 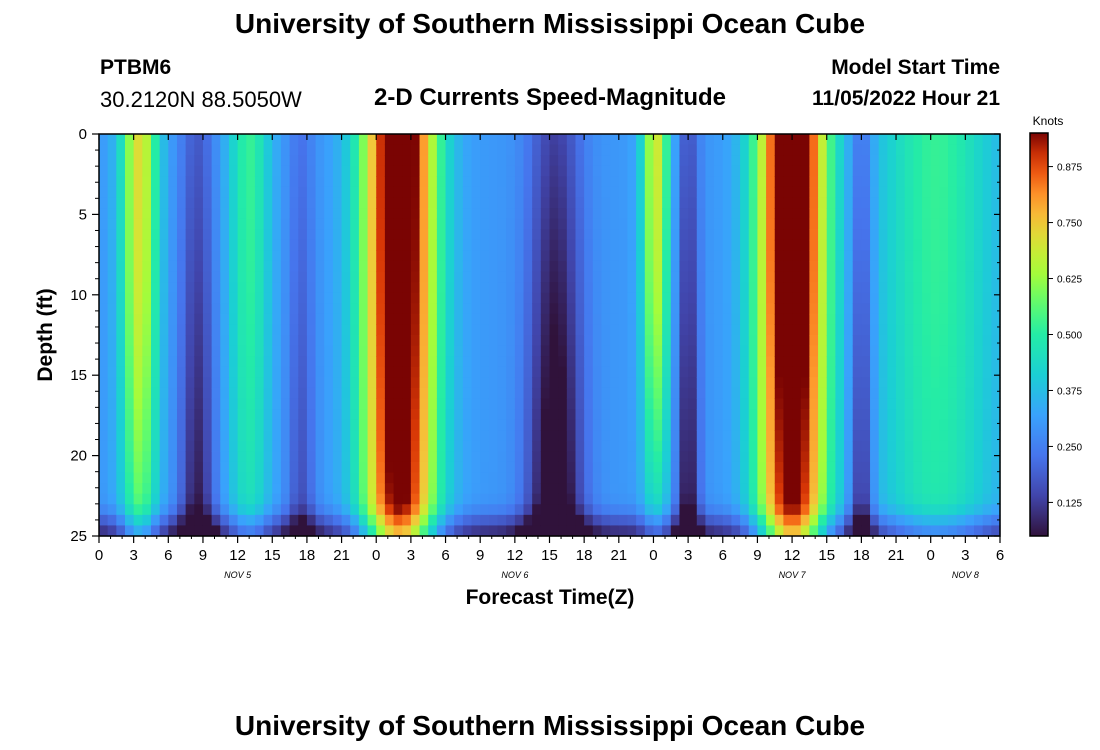 I want to click on colorbar-tick-label: 0.625, so click(x=1069, y=280).